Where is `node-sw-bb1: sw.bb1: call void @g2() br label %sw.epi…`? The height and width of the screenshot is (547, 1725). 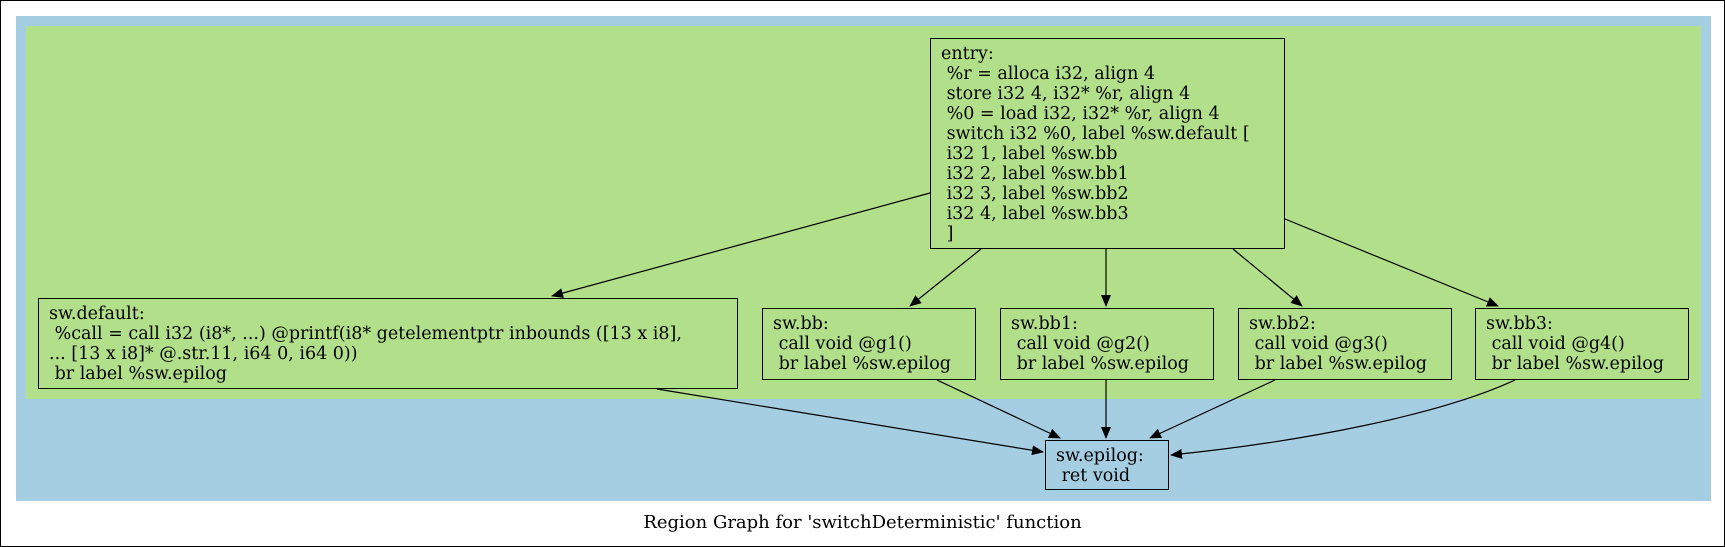 node-sw-bb1: sw.bb1: call void @g2() br label %sw.epi… is located at coordinates (1107, 344).